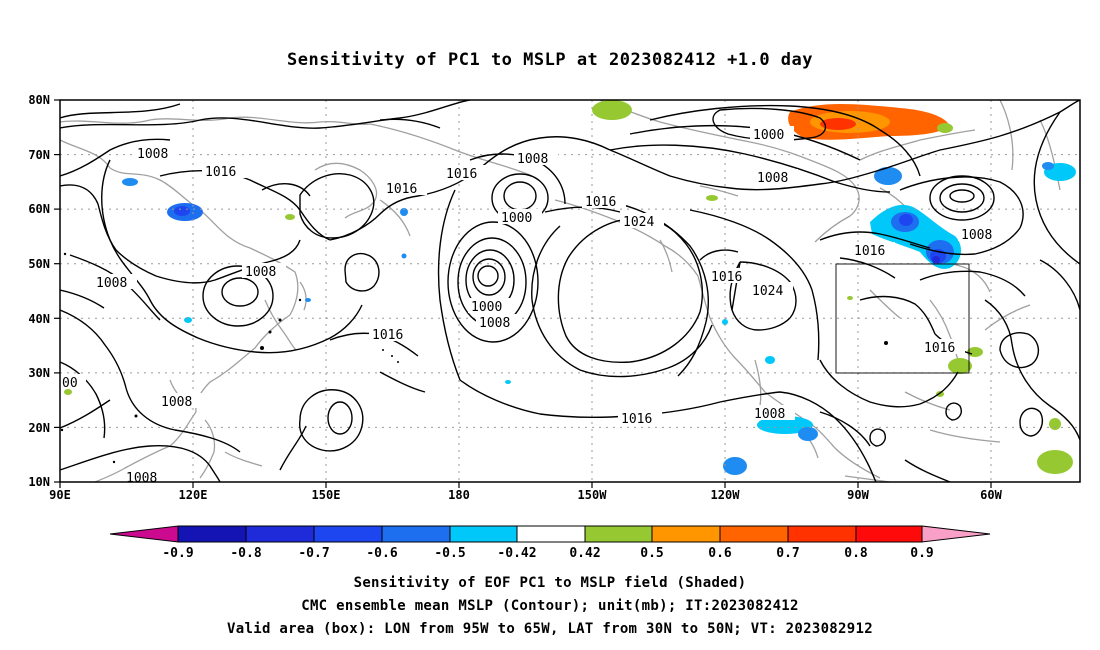 The height and width of the screenshot is (650, 1100). Describe the element at coordinates (449, 553) in the screenshot. I see `colorbar-label: -0.5` at that location.